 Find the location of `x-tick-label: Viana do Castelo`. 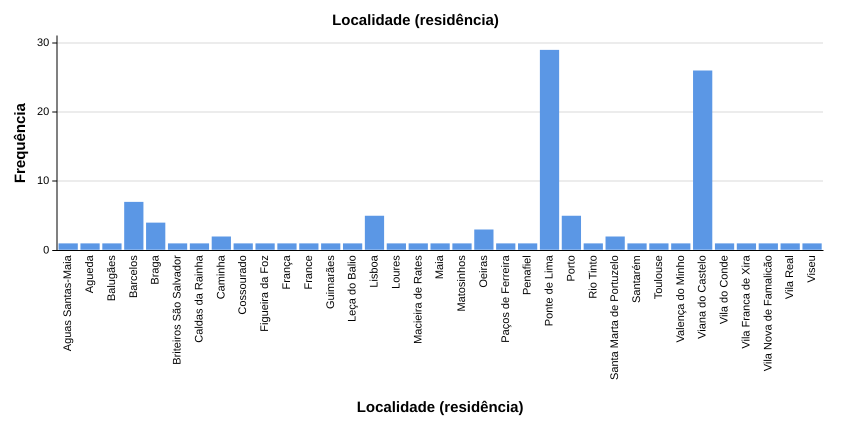

x-tick-label: Viana do Castelo is located at coordinates (702, 297).